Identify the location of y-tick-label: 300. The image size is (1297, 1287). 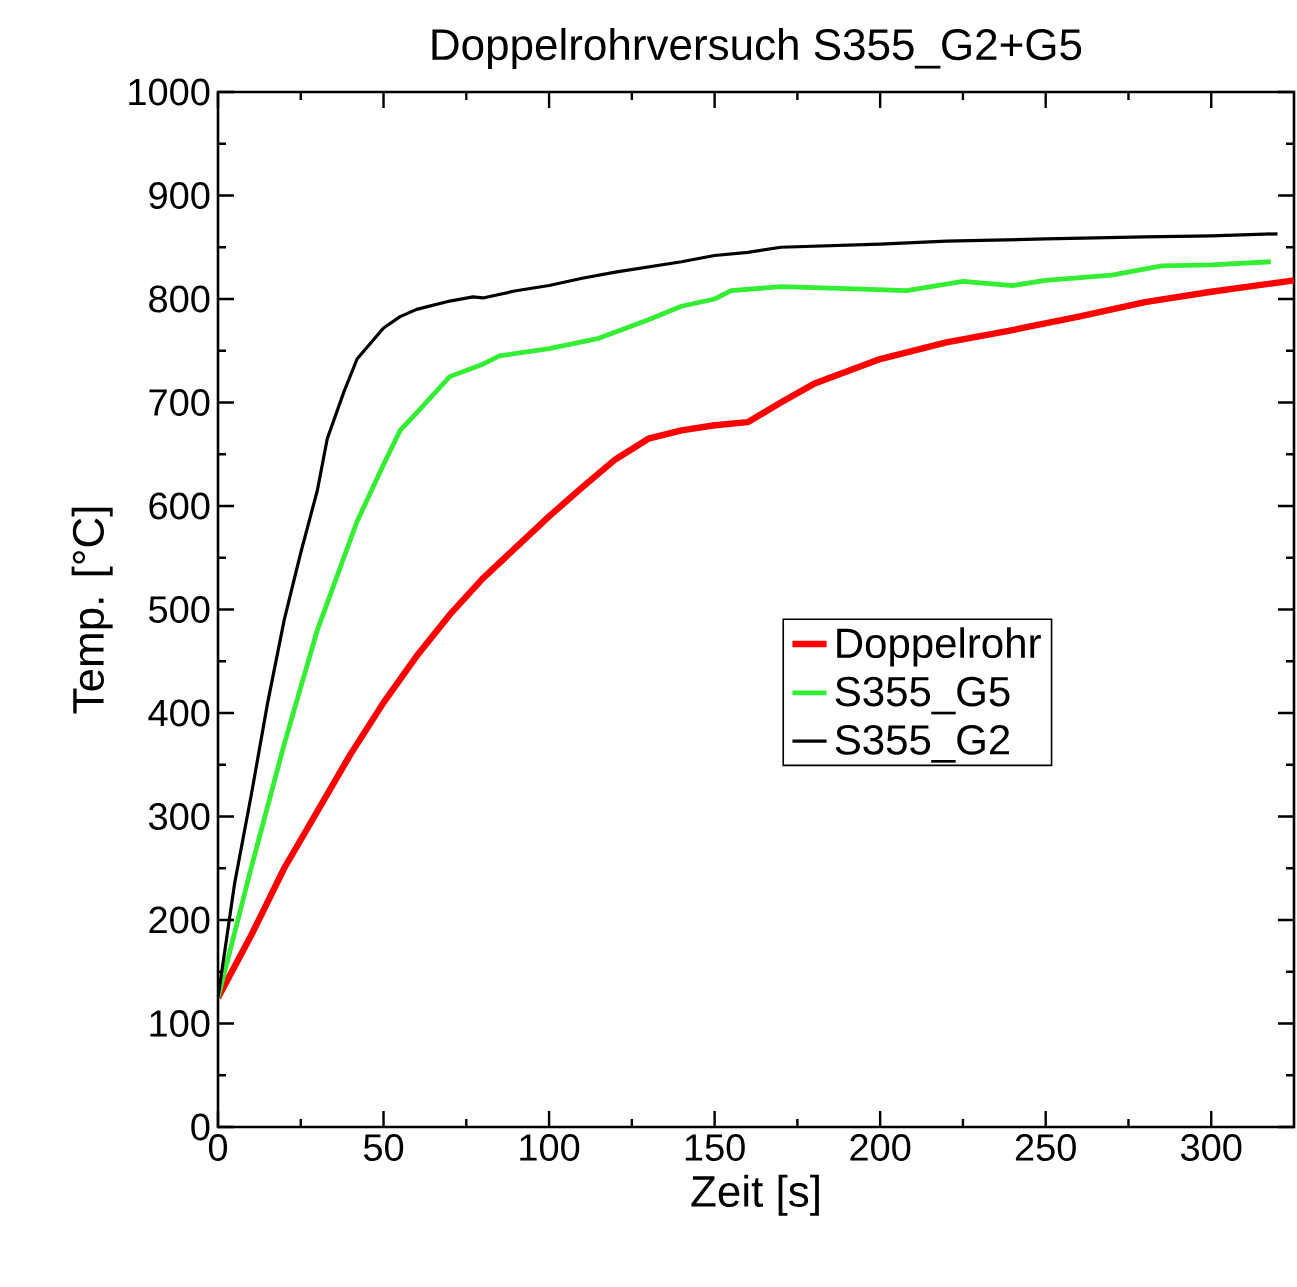
(179, 816).